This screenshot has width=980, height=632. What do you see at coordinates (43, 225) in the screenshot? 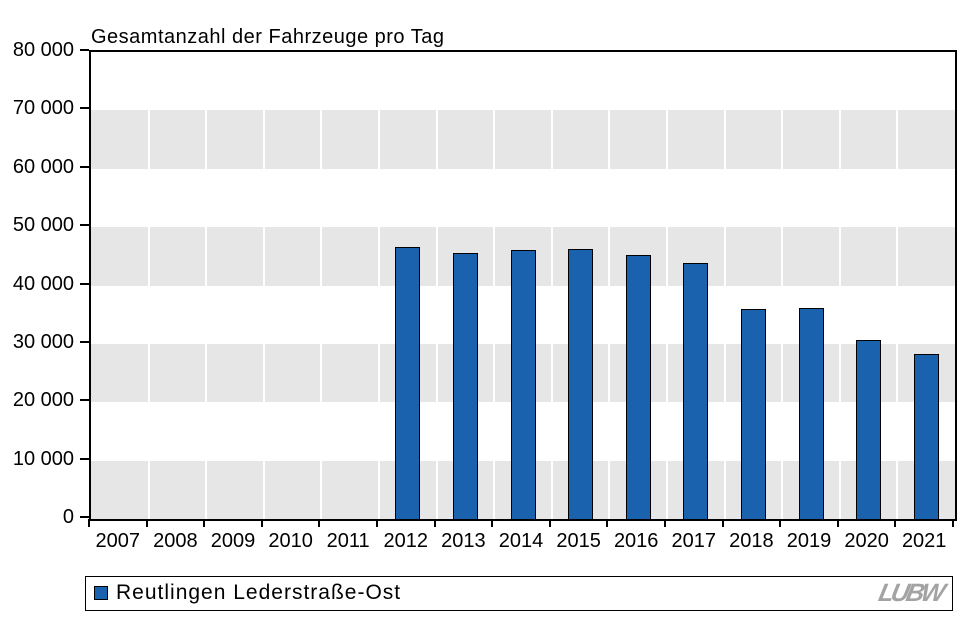
I see `y-tick-label-50000: 50 000` at bounding box center [43, 225].